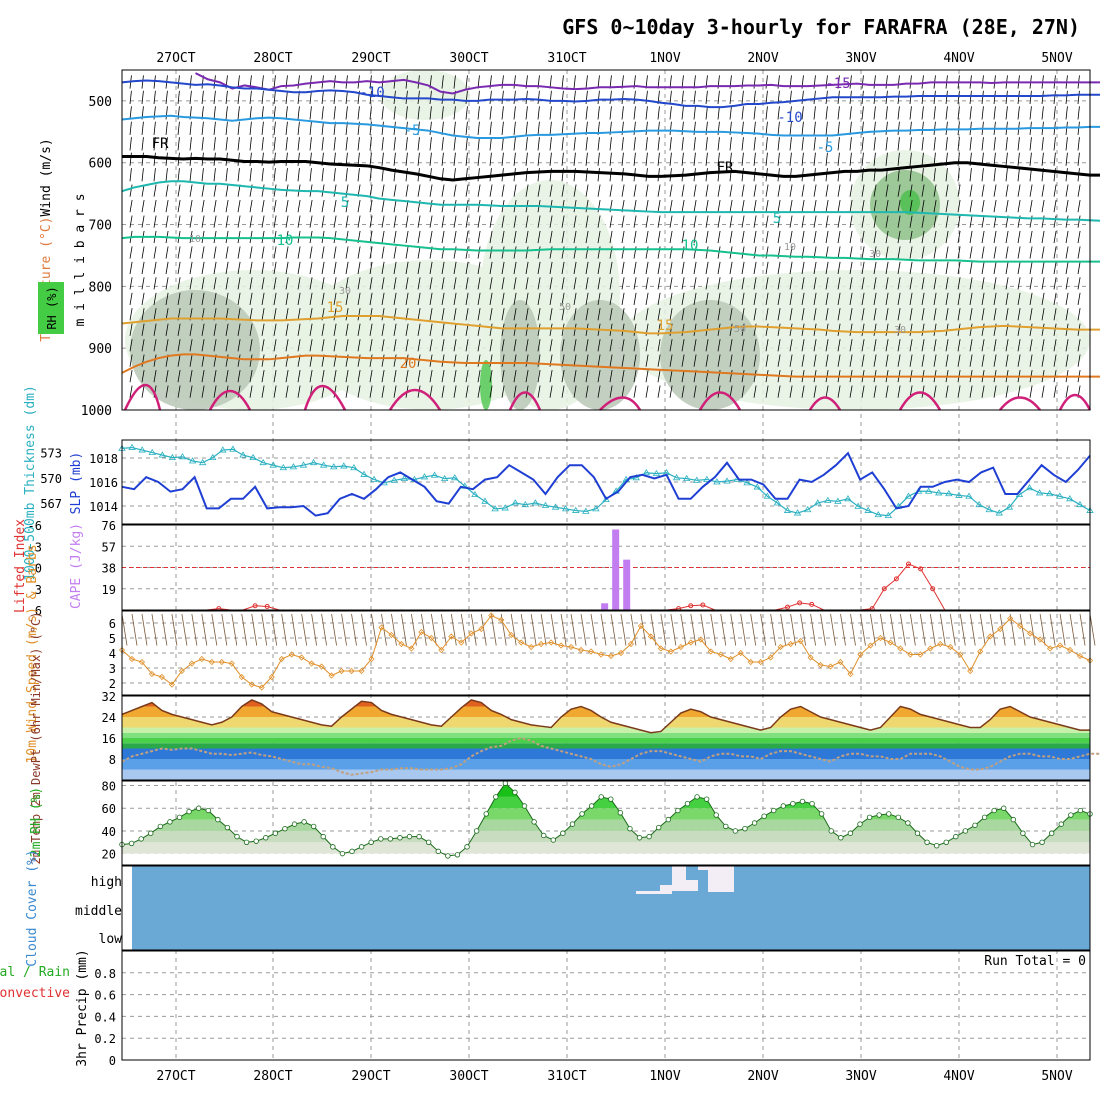 The width and height of the screenshot is (1100, 1100). I want to click on date-label-bottom: 2NOV, so click(762, 1076).